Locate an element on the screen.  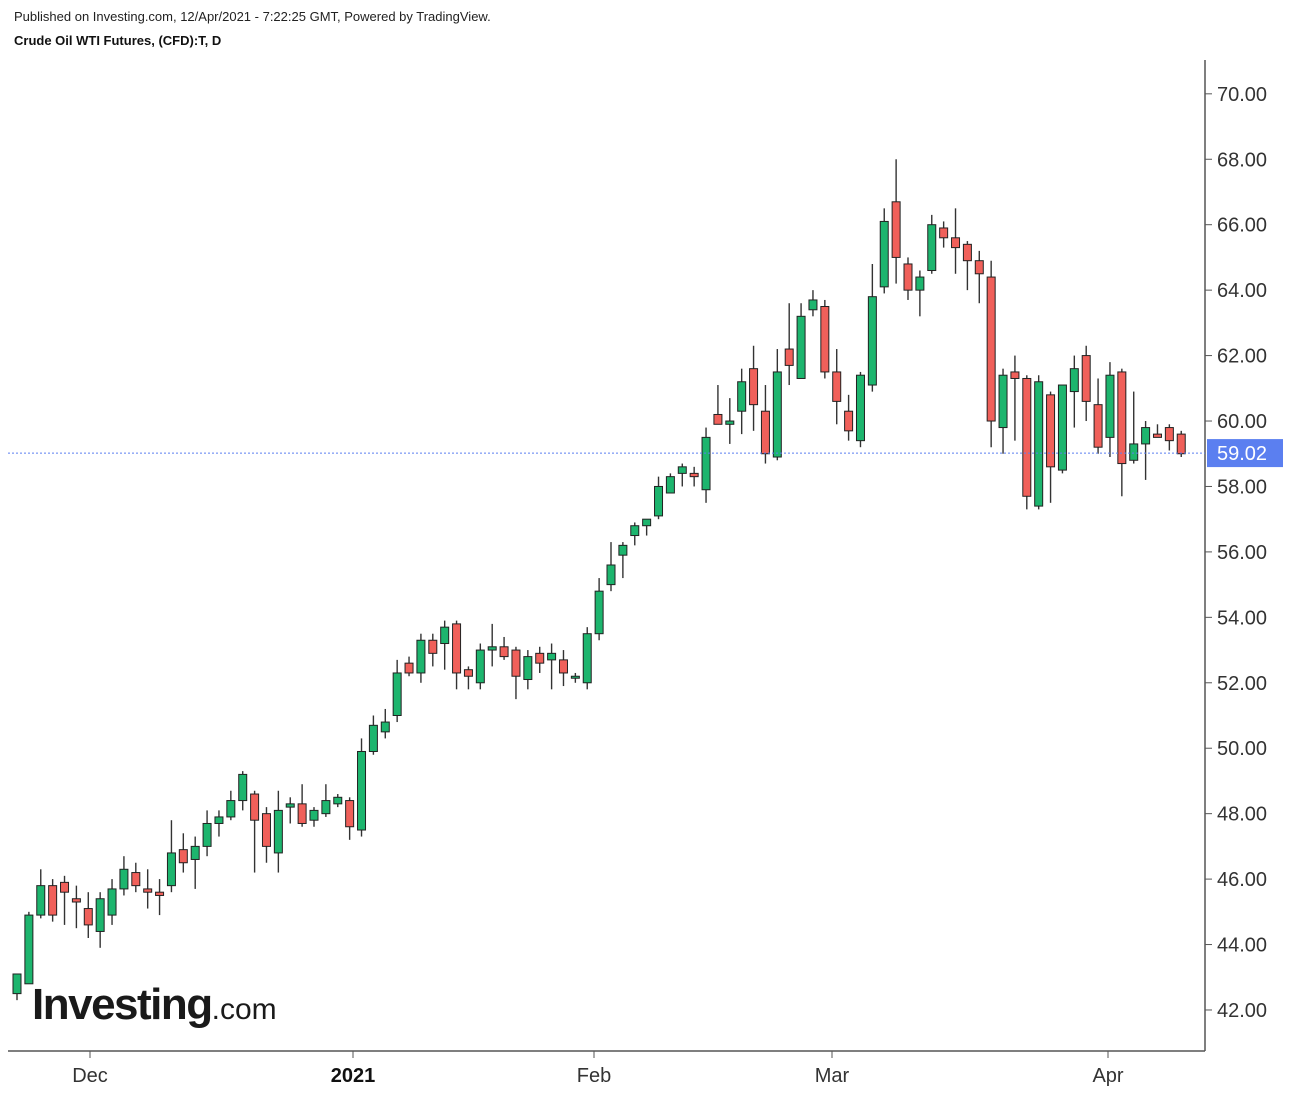
y-tick-label: 62.00 is located at coordinates (1242, 357).